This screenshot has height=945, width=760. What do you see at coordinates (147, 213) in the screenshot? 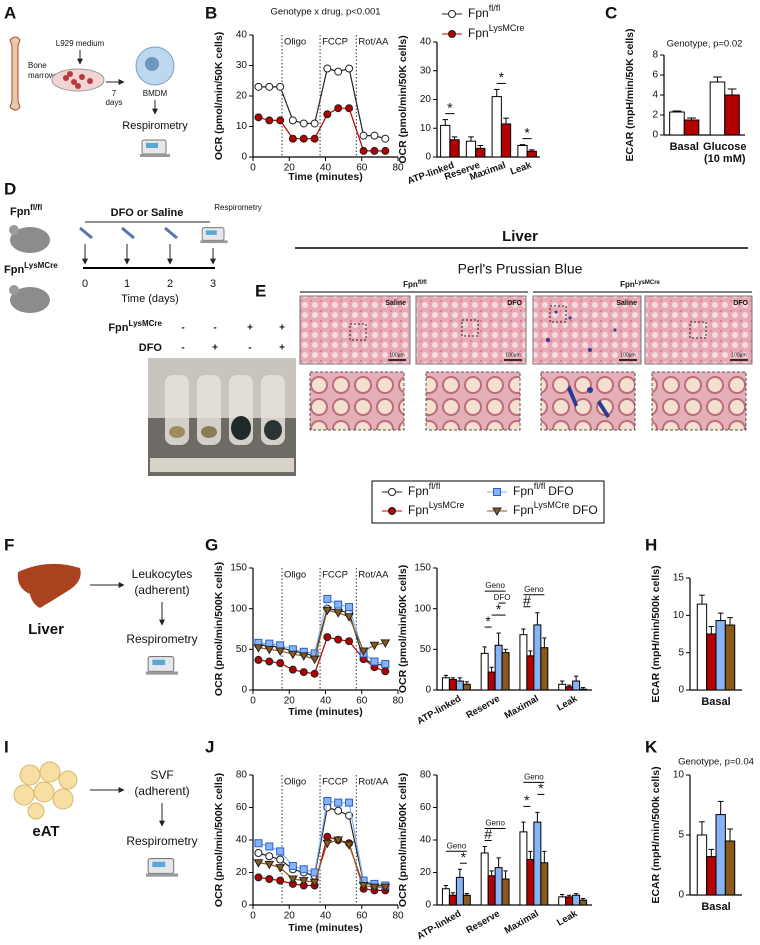
I see `text: DFO or Saline` at bounding box center [147, 213].